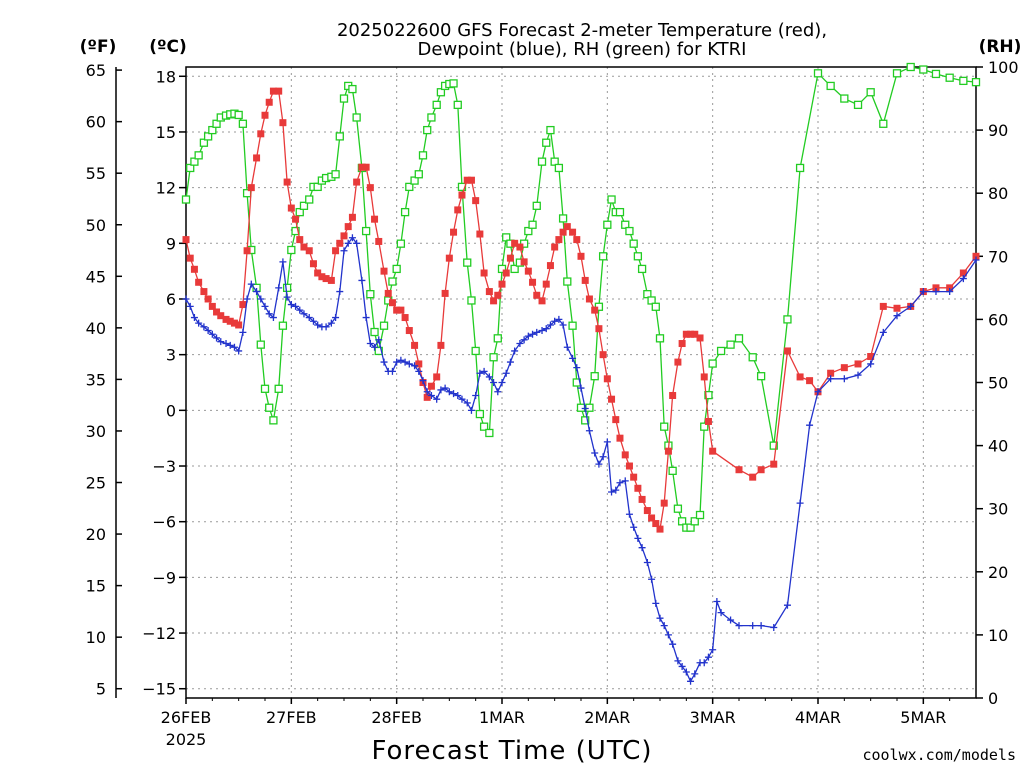  Describe the element at coordinates (713, 717) in the screenshot. I see `x-tick-label: 3MAR` at that location.